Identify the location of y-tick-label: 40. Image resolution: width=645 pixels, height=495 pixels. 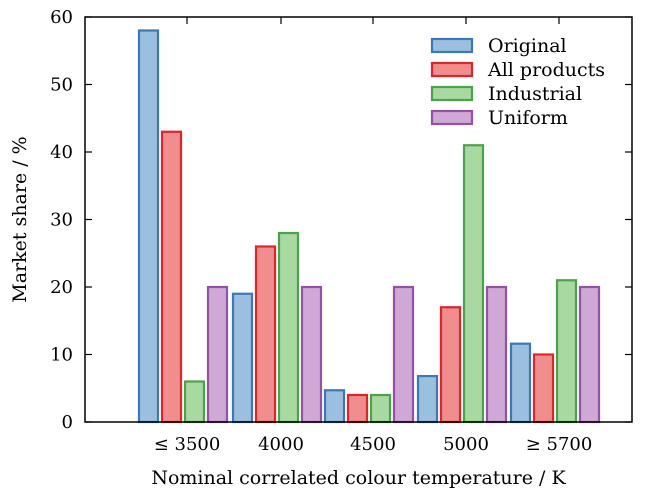
(61, 152).